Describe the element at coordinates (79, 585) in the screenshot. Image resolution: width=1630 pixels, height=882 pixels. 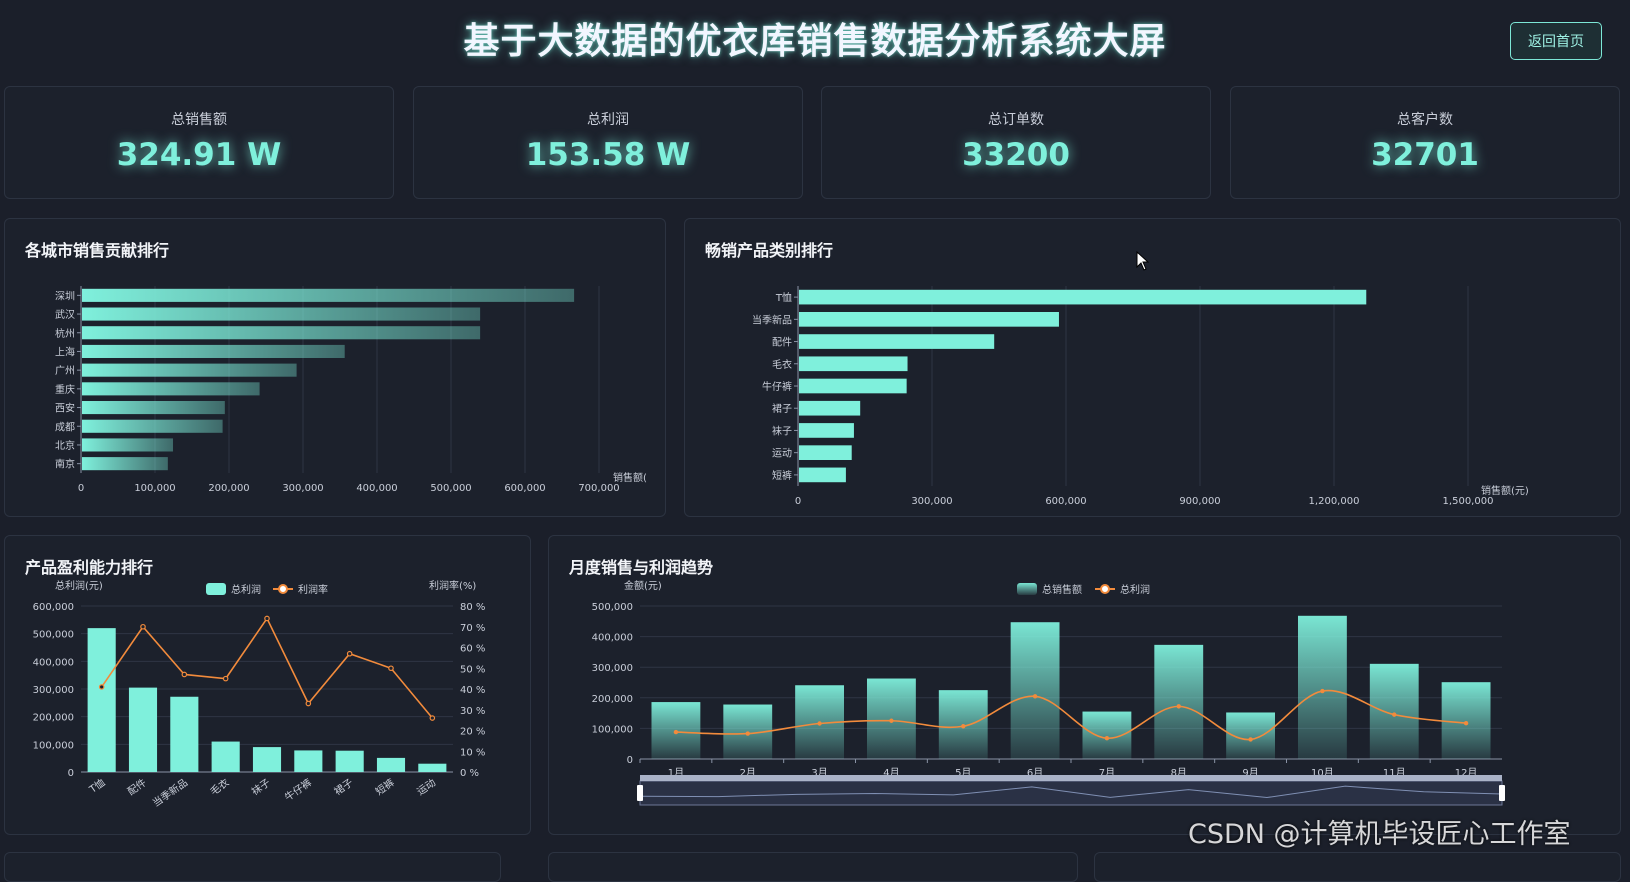
I see `y-axis-label: 总利润(元)` at that location.